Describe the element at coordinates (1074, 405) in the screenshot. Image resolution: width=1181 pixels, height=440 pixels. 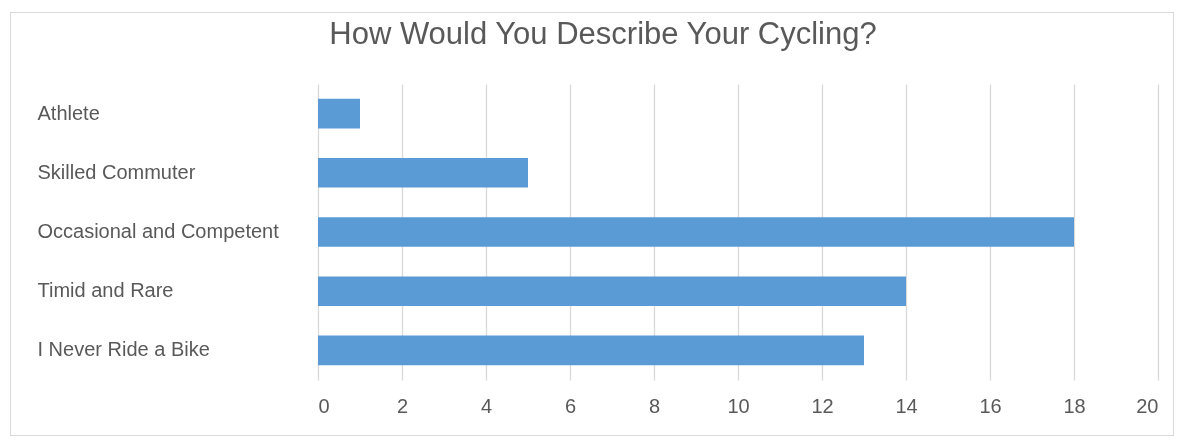
I see `x-tick-label: 18` at that location.